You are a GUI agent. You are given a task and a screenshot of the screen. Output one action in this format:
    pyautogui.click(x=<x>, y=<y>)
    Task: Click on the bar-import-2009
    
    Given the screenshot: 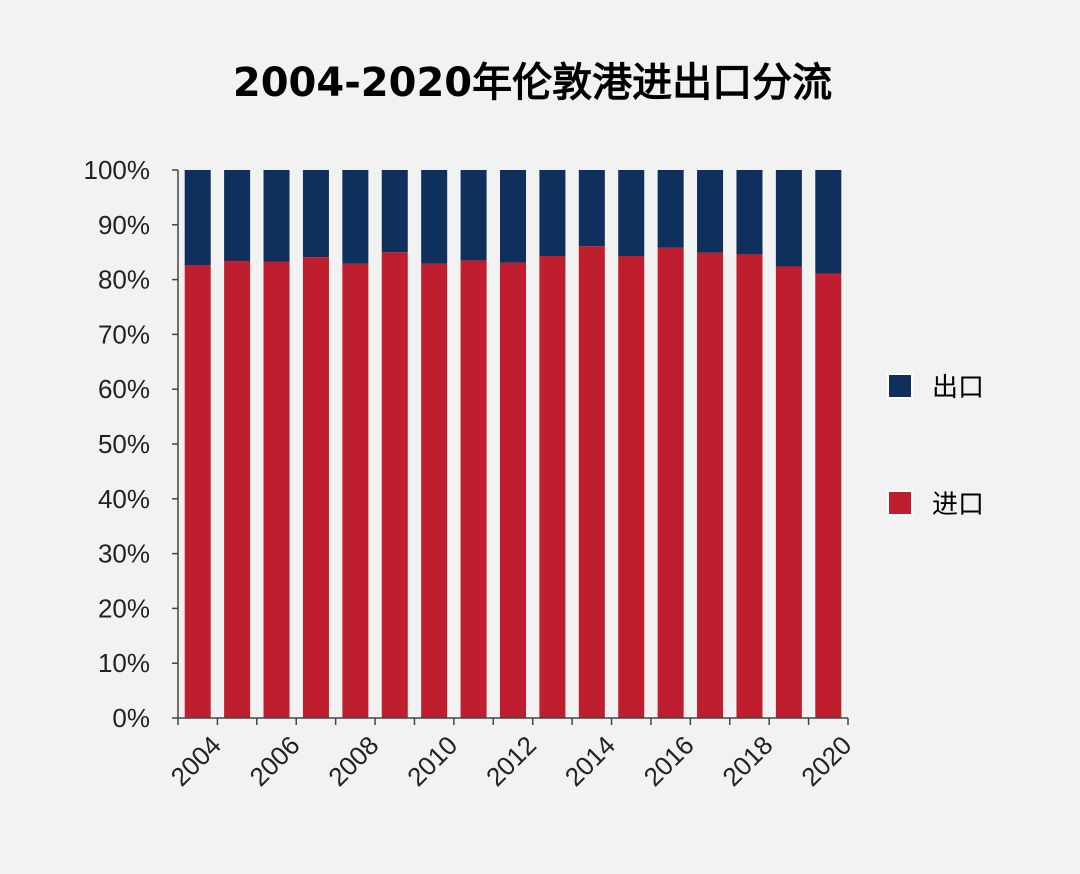 What is the action you would take?
    pyautogui.click(x=394, y=485)
    